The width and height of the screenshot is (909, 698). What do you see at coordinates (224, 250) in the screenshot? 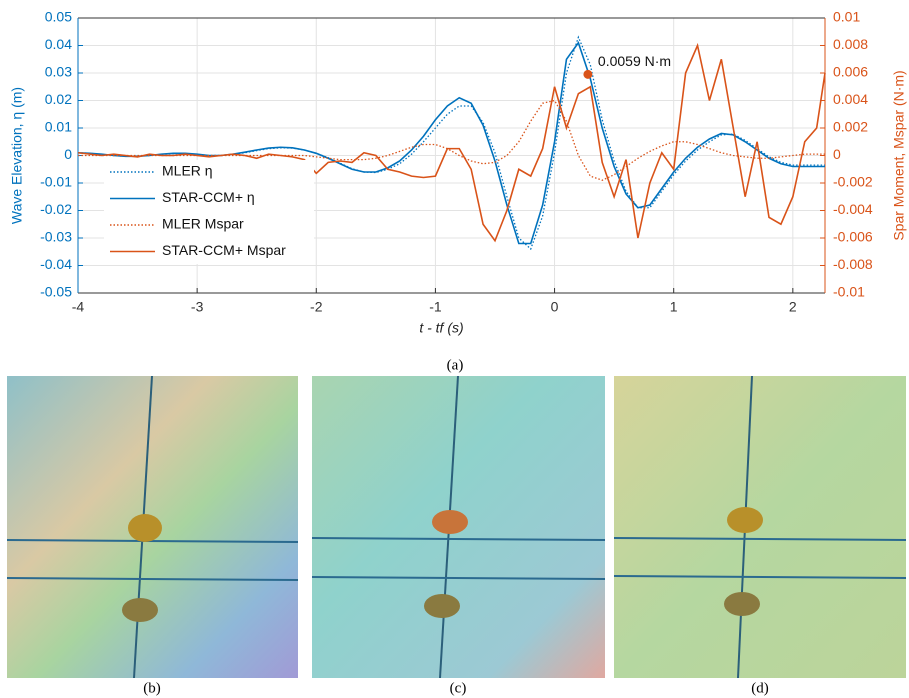
I see `legend-label: STAR-CCM+ Mspar` at bounding box center [224, 250].